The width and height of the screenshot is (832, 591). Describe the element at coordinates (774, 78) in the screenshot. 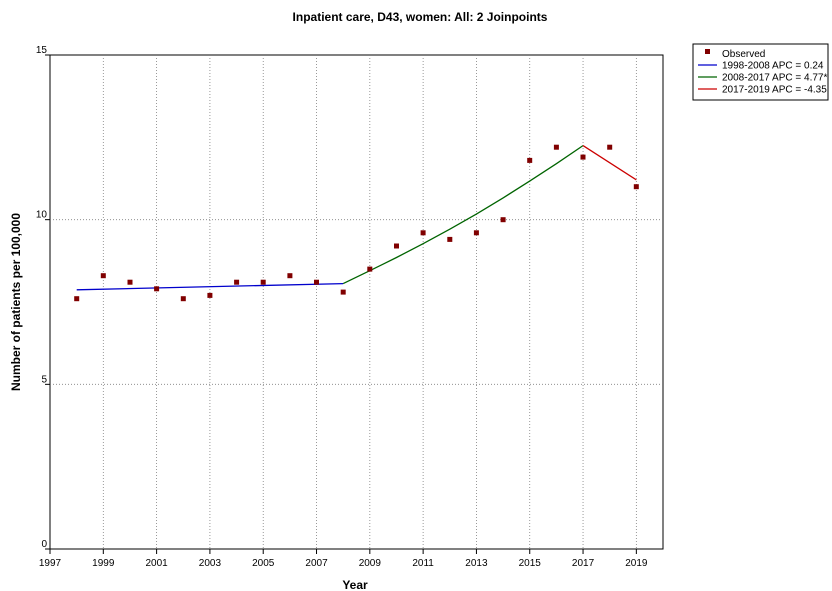

I see `legend-label-2: 2008-2017 APC = 4.77*` at that location.